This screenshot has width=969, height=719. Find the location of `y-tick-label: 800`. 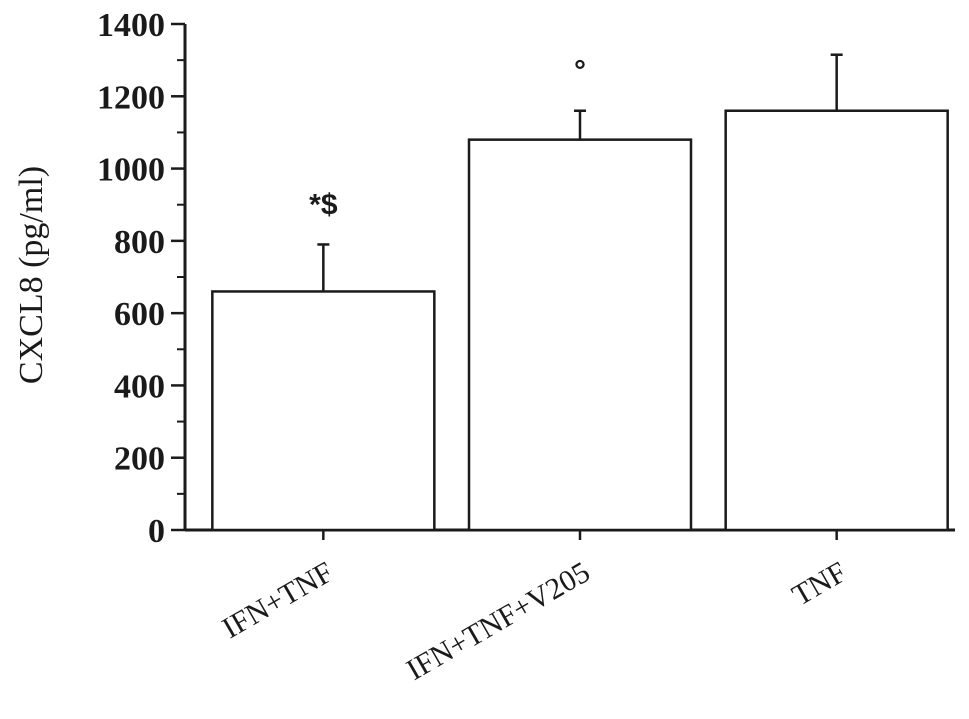

y-tick-label: 800 is located at coordinates (139, 242).